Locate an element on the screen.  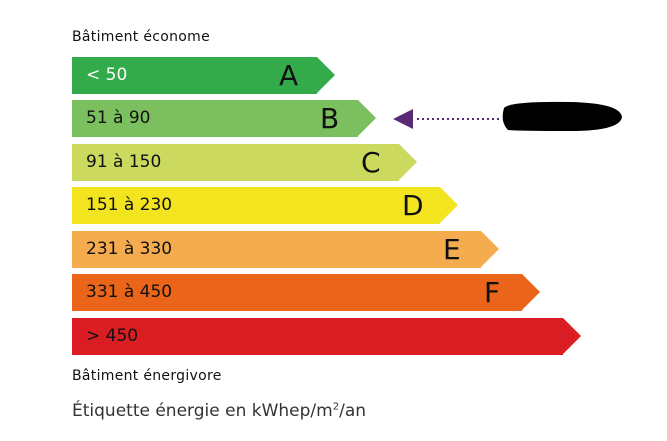
energy-class-b: 51 à 90 B is located at coordinates (337, 118).